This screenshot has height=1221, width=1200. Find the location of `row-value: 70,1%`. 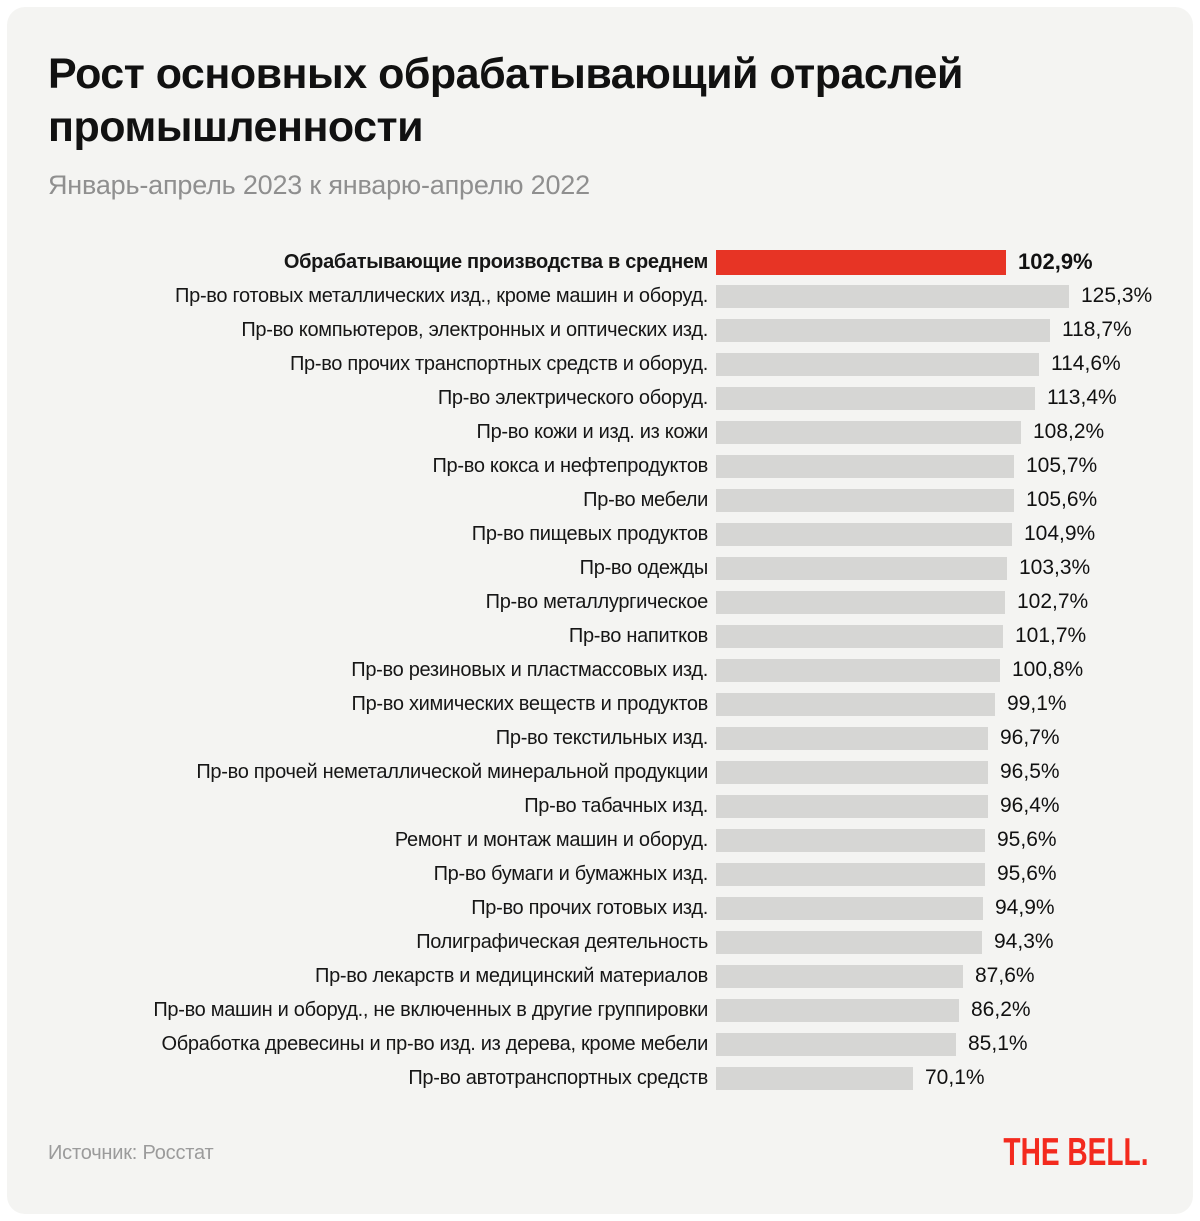

row-value: 70,1% is located at coordinates (955, 1077).